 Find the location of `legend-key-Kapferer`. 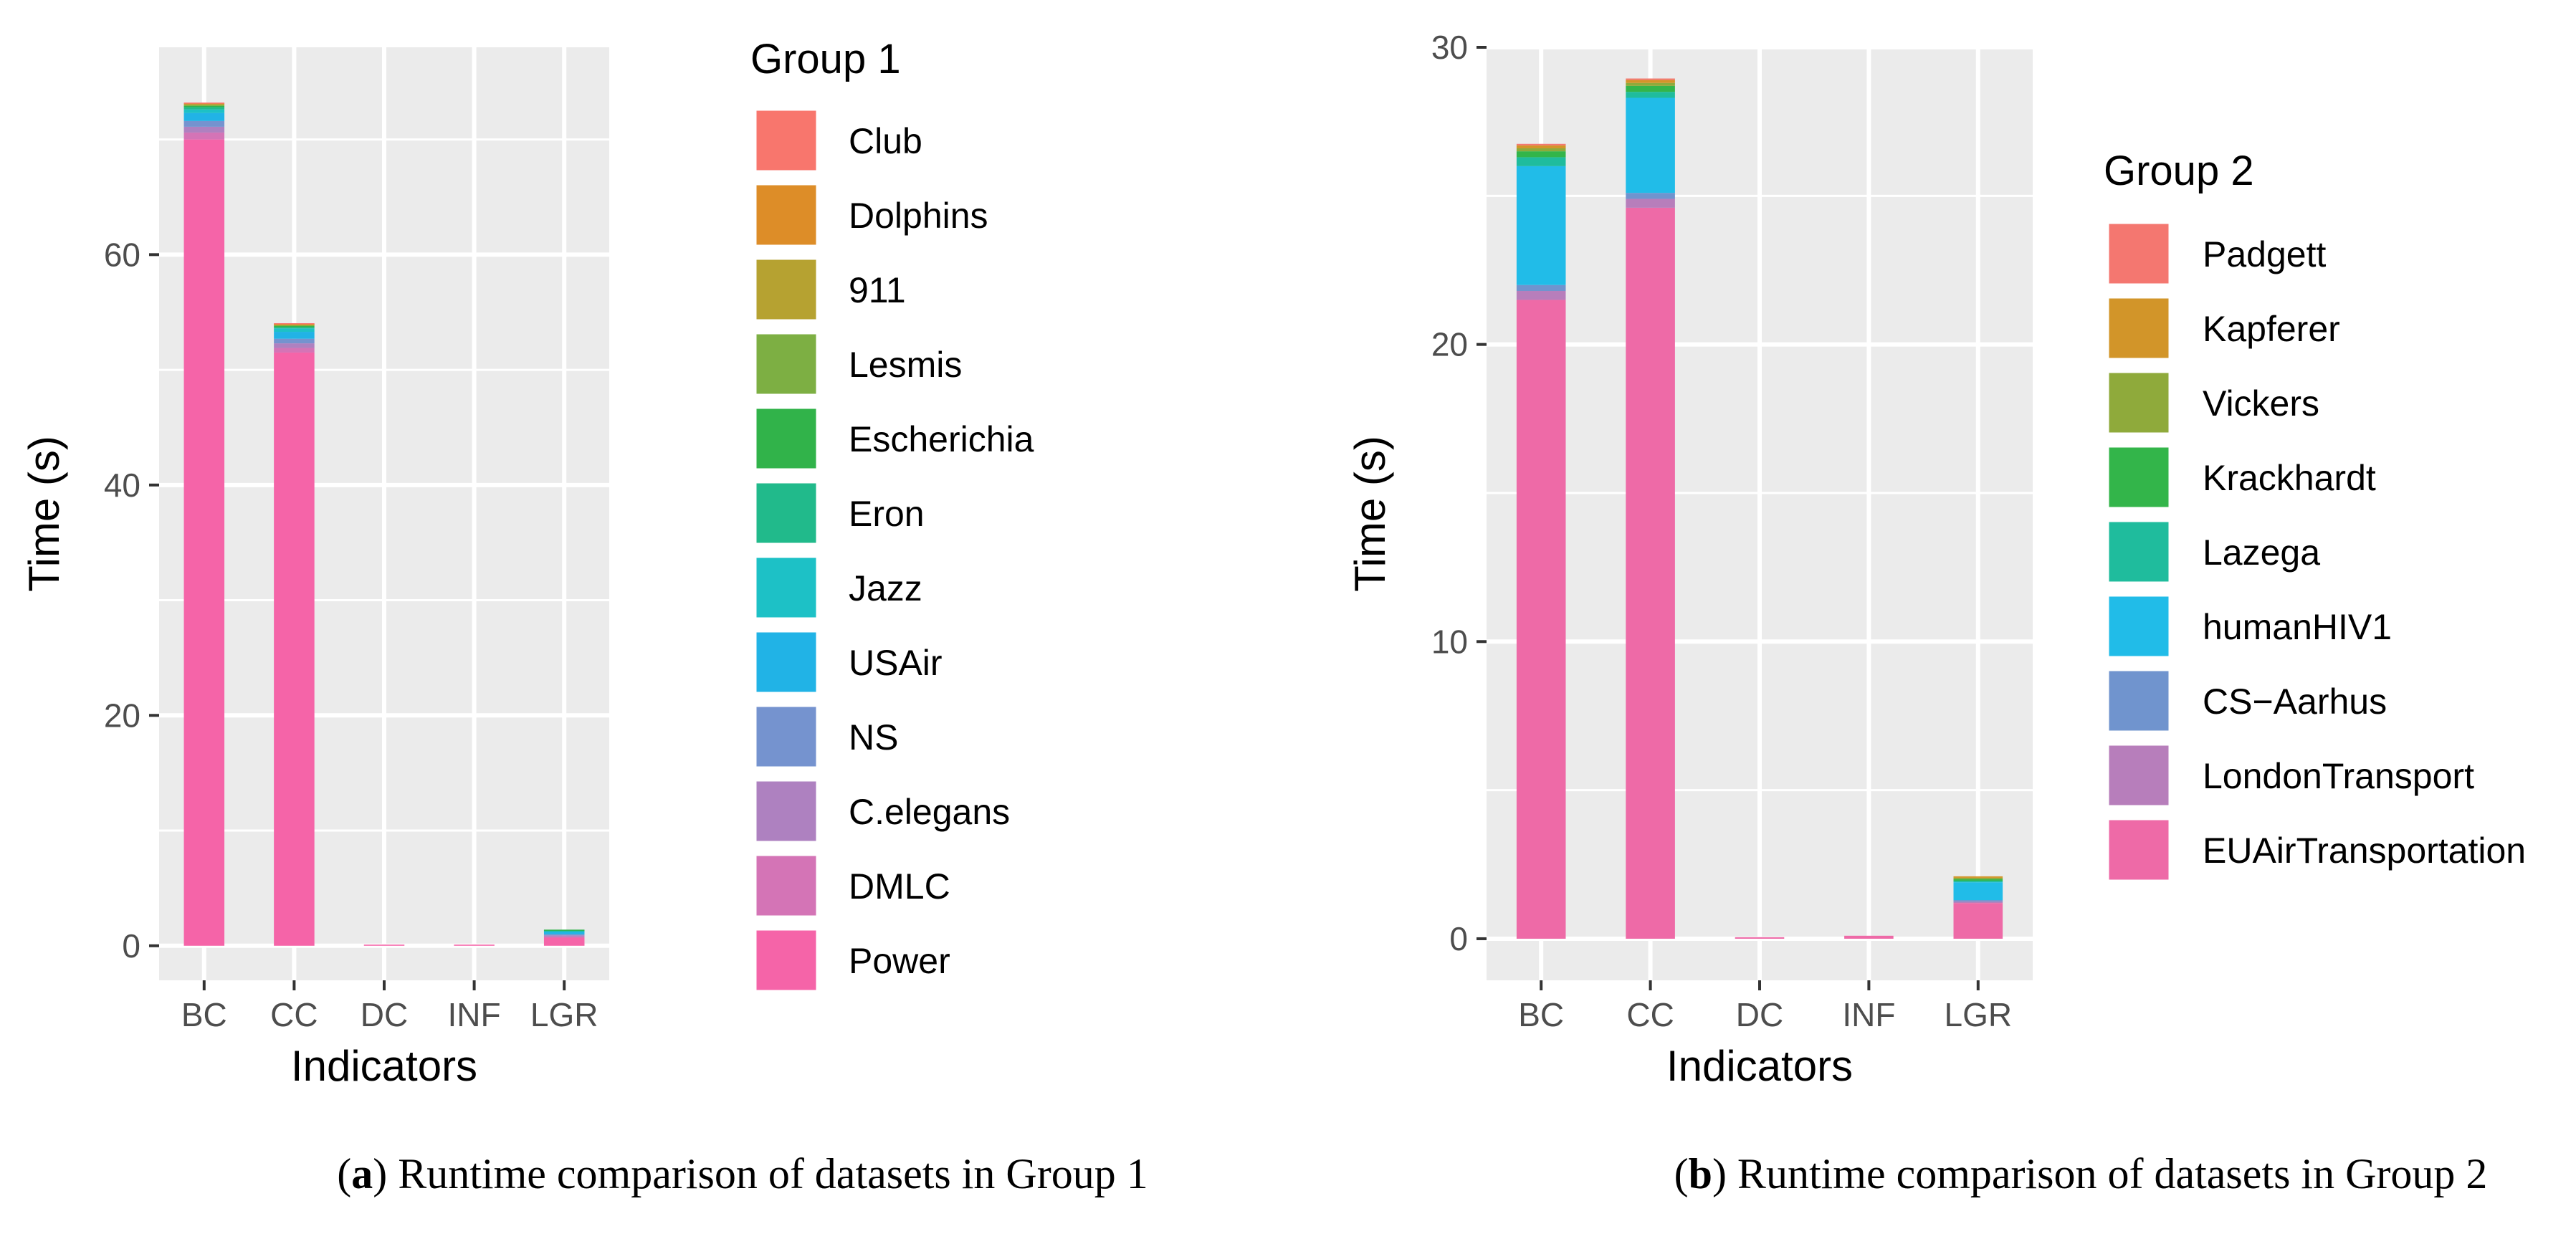

legend-key-Kapferer is located at coordinates (2139, 328).